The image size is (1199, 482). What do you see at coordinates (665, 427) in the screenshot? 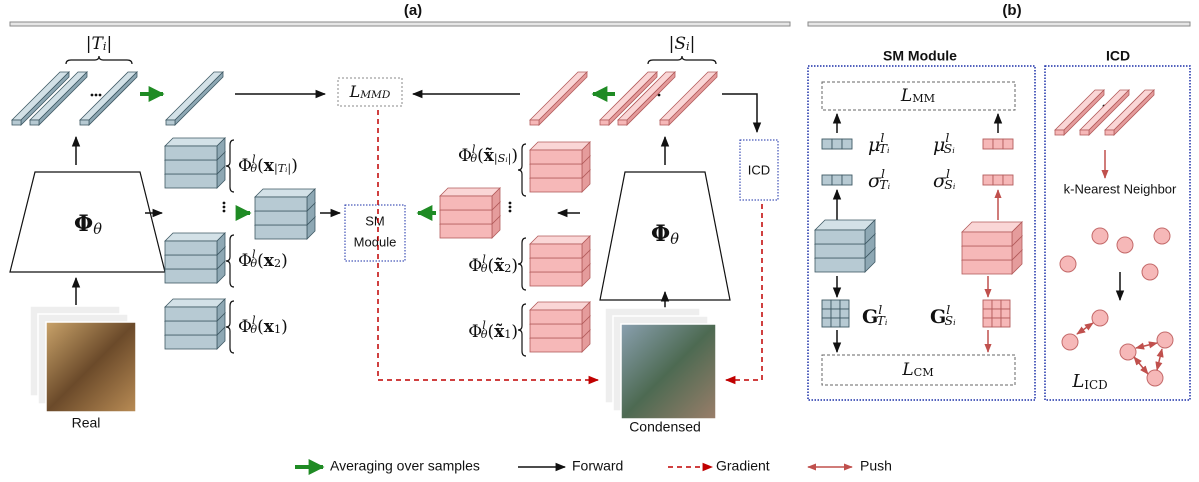
I see `caption: Condensed` at bounding box center [665, 427].